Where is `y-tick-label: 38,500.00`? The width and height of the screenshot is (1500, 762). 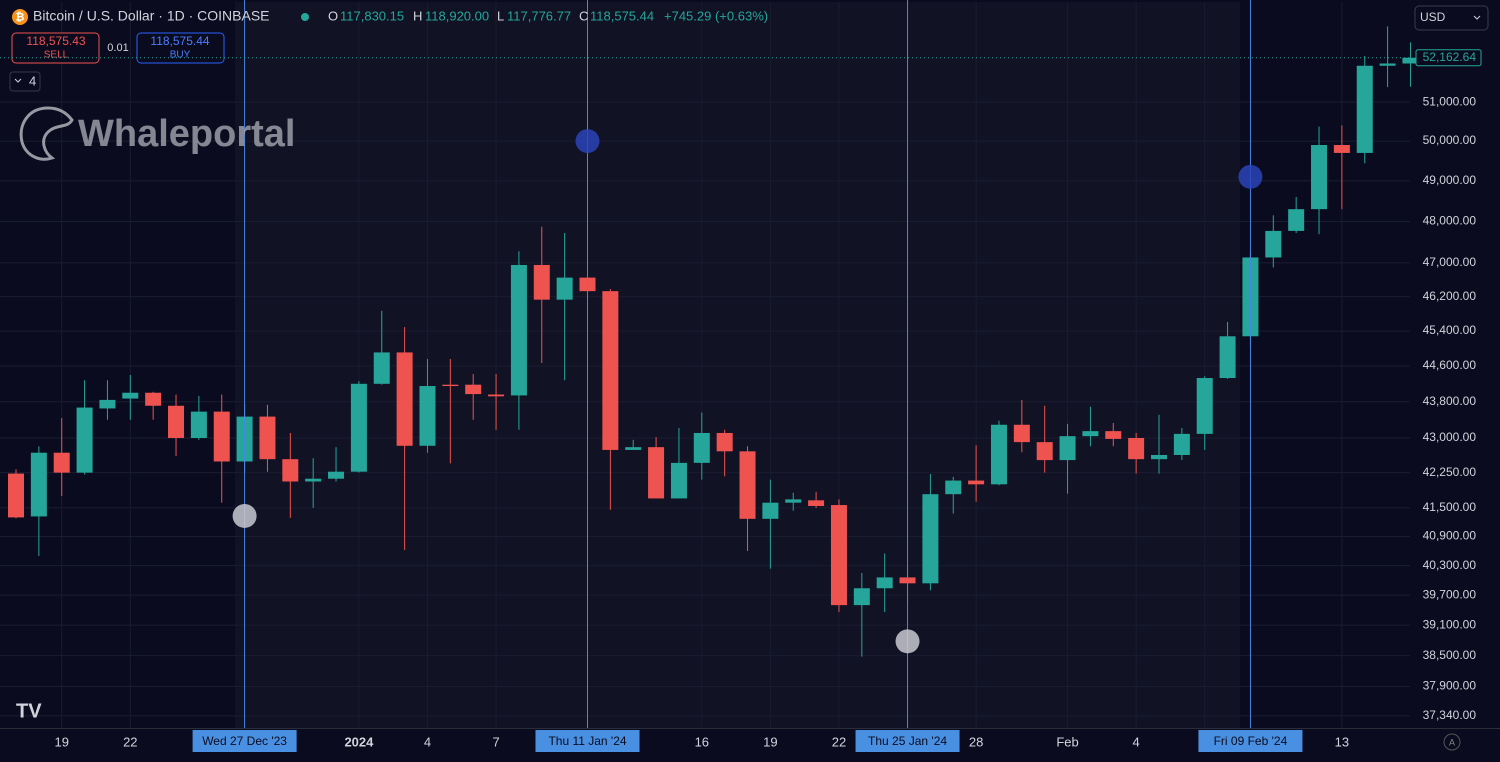 y-tick-label: 38,500.00 is located at coordinates (1450, 655).